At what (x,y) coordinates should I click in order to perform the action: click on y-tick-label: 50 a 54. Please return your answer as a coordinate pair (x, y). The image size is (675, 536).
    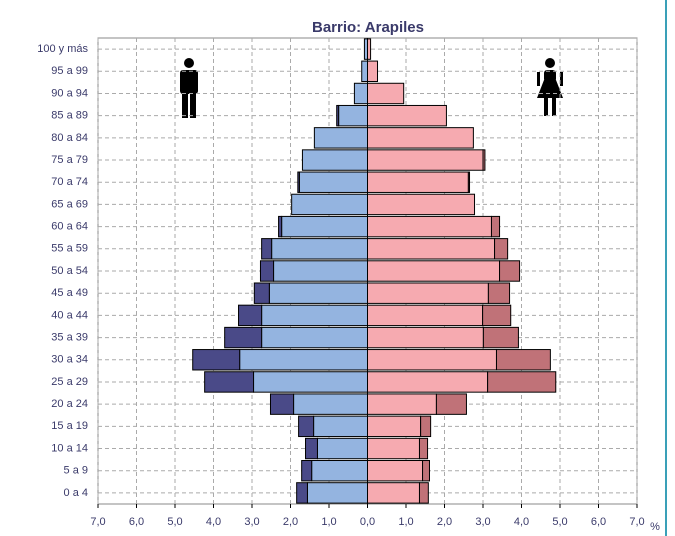
    Looking at the image, I should click on (69, 271).